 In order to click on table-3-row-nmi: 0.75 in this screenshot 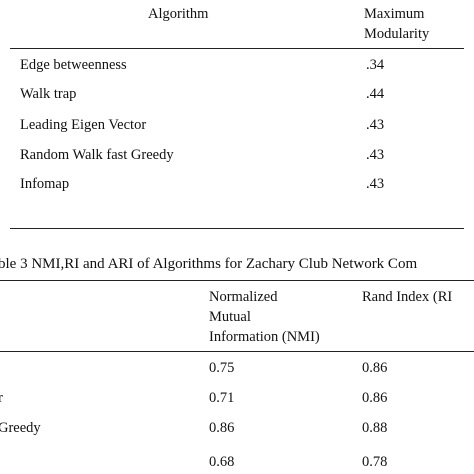, I will do `click(222, 368)`.